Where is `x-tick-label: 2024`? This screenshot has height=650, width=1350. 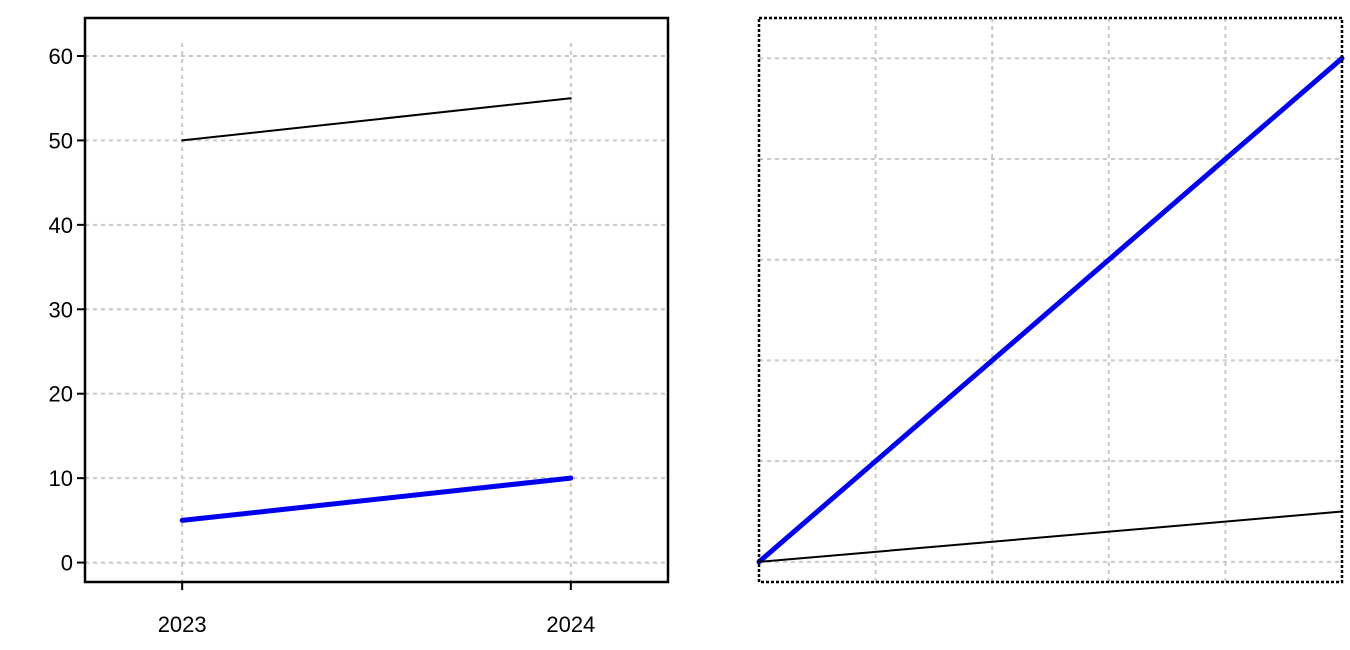
x-tick-label: 2024 is located at coordinates (570, 624).